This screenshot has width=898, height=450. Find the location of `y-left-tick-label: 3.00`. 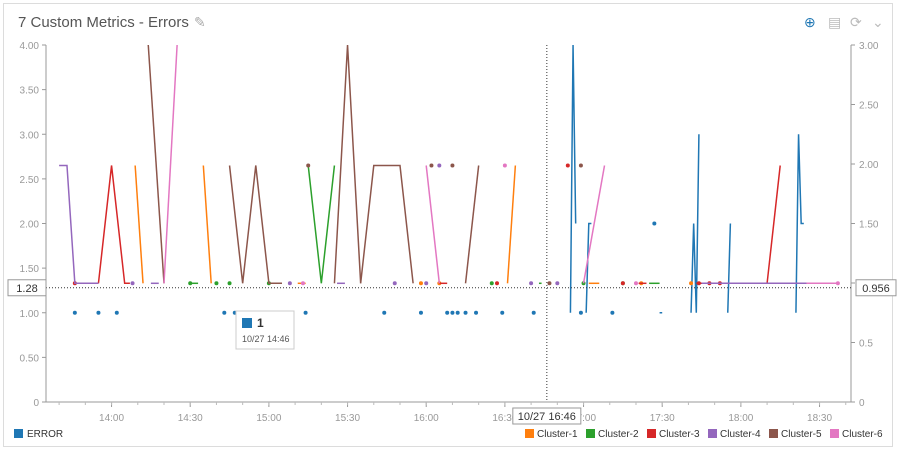

y-left-tick-label: 3.00 is located at coordinates (30, 135).